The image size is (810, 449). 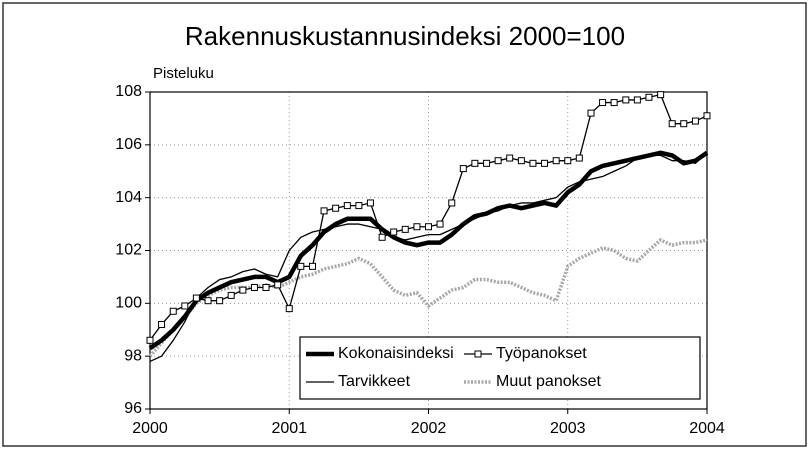 What do you see at coordinates (568, 428) in the screenshot?
I see `x-tick-label: 2003` at bounding box center [568, 428].